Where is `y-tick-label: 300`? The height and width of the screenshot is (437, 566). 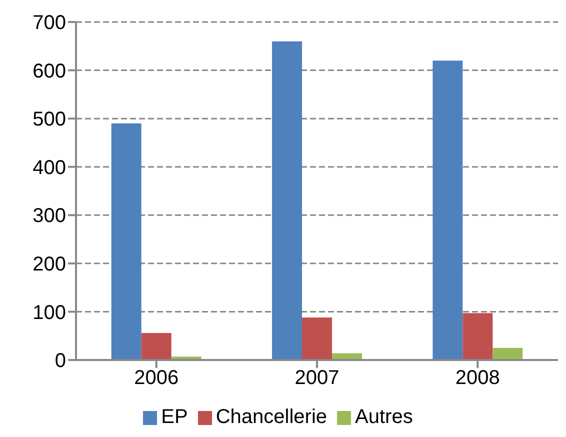
y-tick-label: 300 is located at coordinates (49, 216).